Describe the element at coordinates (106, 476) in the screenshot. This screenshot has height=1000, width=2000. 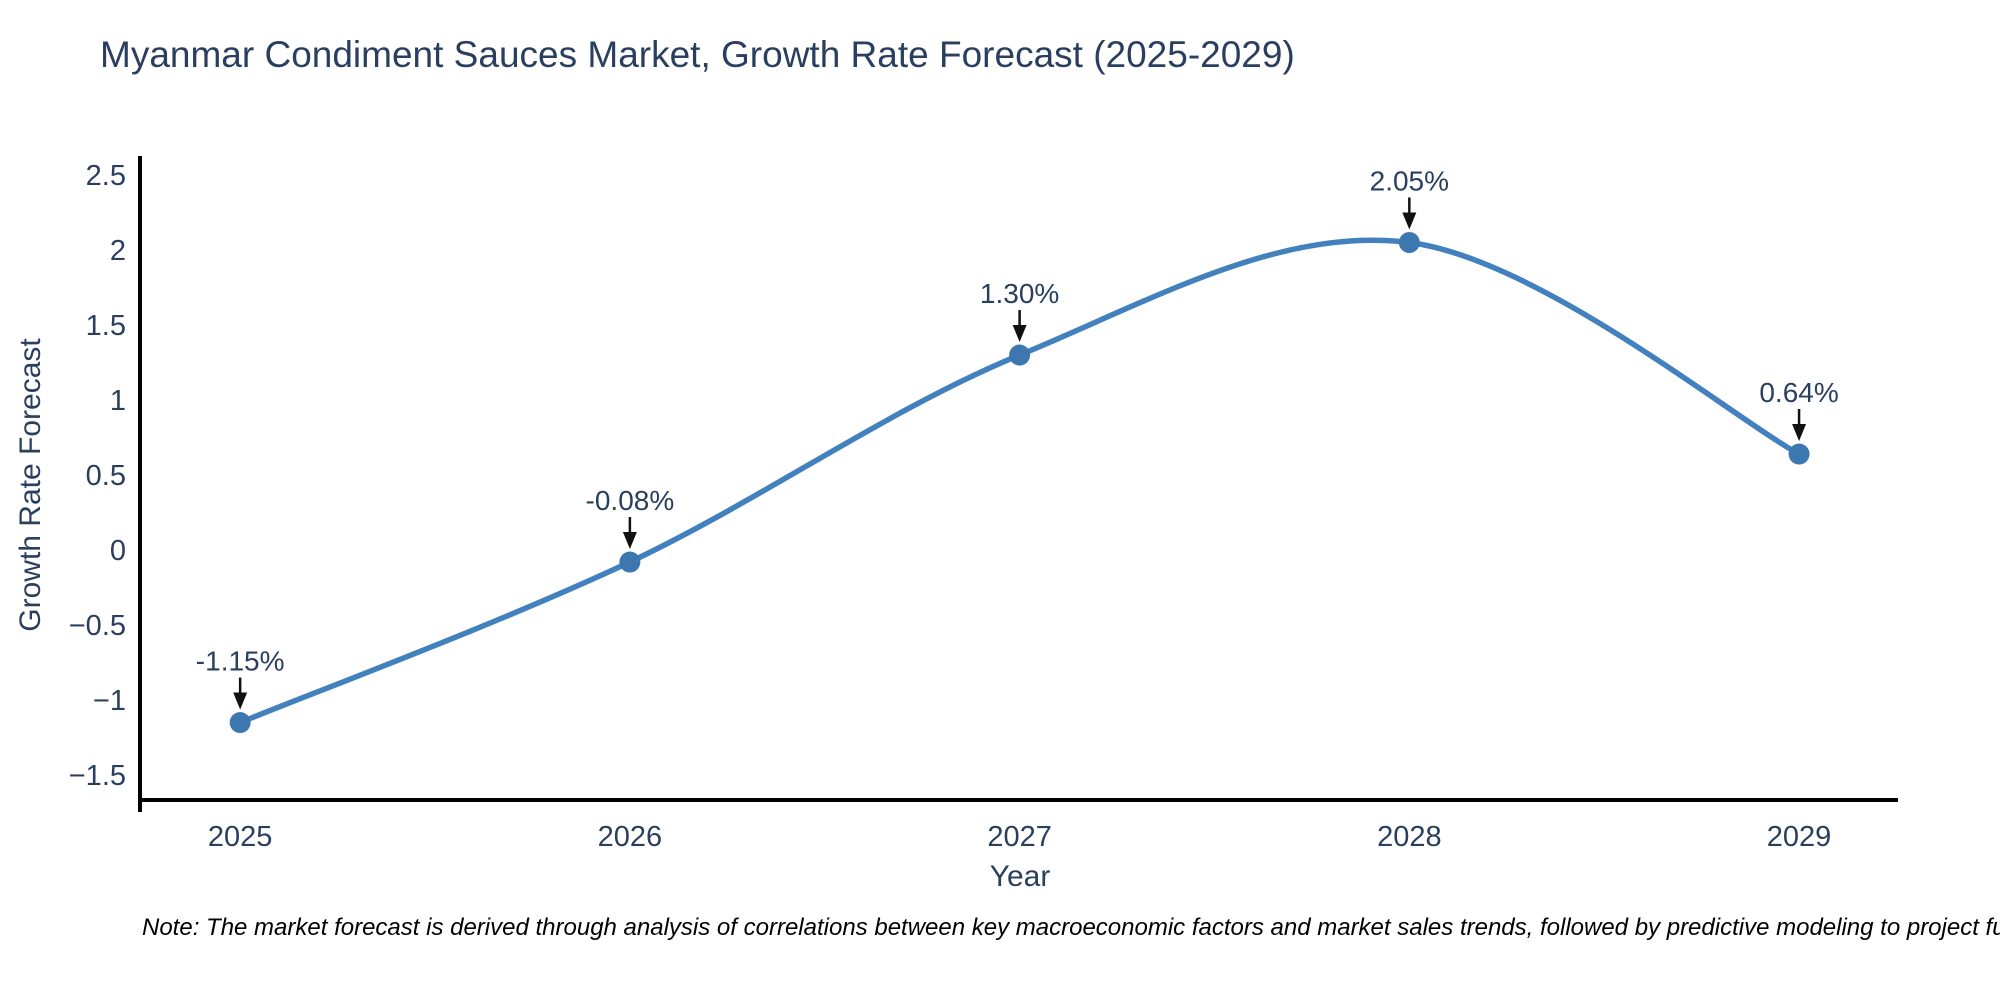
I see `y-tick-label: 0.5` at that location.